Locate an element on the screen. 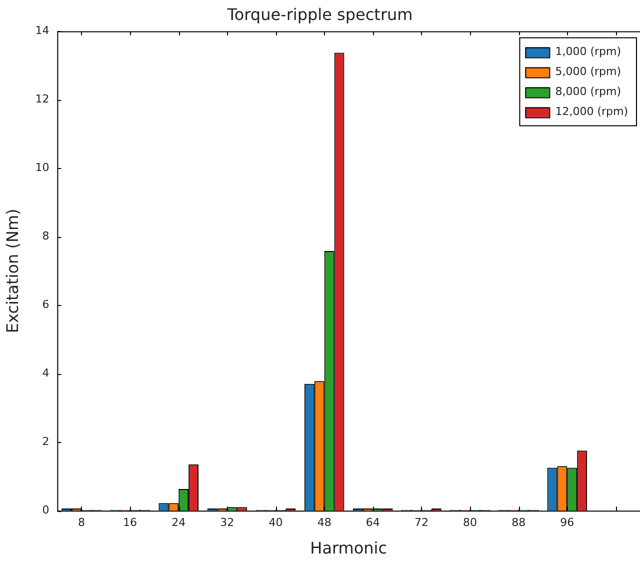  y-axis-title: Excitation (Nm) is located at coordinates (12, 271).